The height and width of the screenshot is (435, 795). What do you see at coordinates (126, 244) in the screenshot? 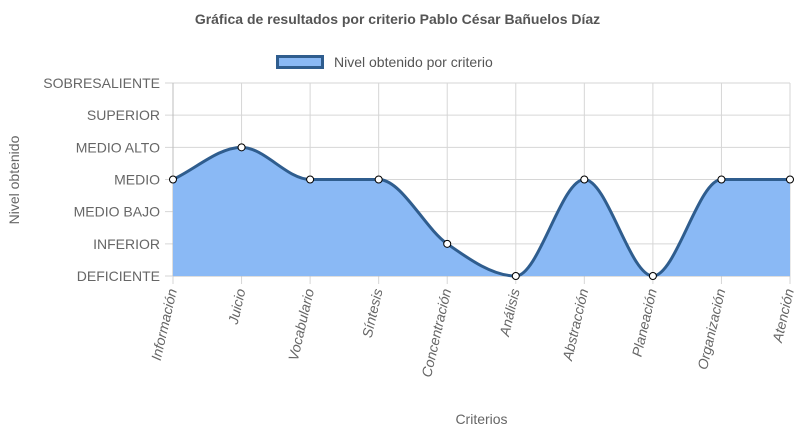
I see `y-tick-label: INFERIOR` at bounding box center [126, 244].